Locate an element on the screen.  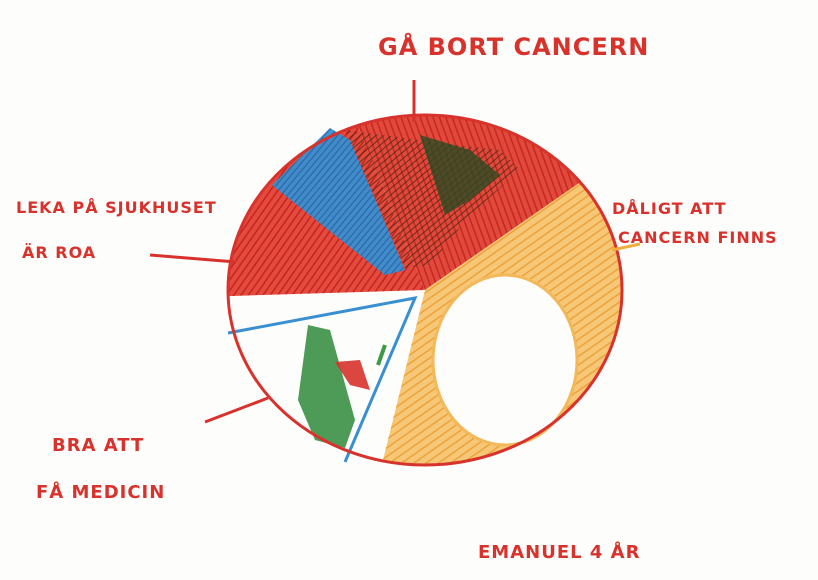
signature: EMANUEL 4 ÅR is located at coordinates (559, 551).